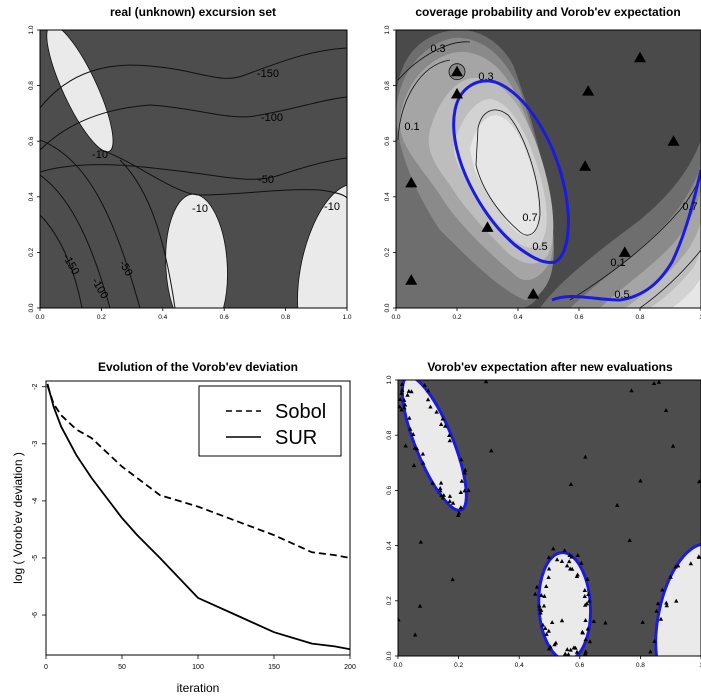  Describe the element at coordinates (31, 140) in the screenshot. I see `y-tick-label: 0.6` at that location.